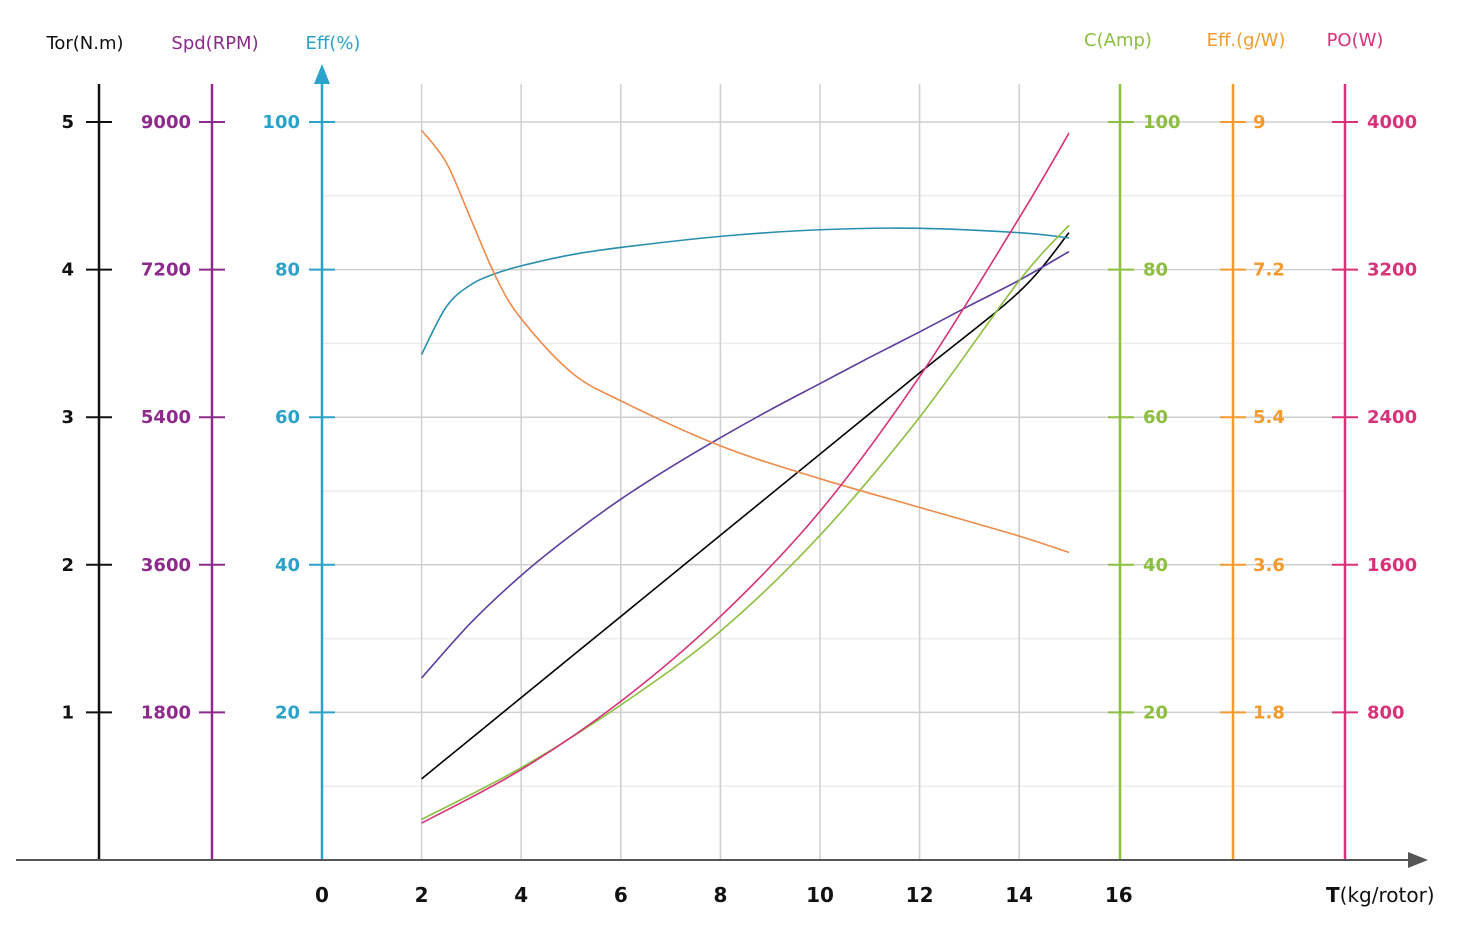 Image resolution: width=1473 pixels, height=943 pixels. Describe the element at coordinates (920, 895) in the screenshot. I see `x-tick-label: 12` at that location.